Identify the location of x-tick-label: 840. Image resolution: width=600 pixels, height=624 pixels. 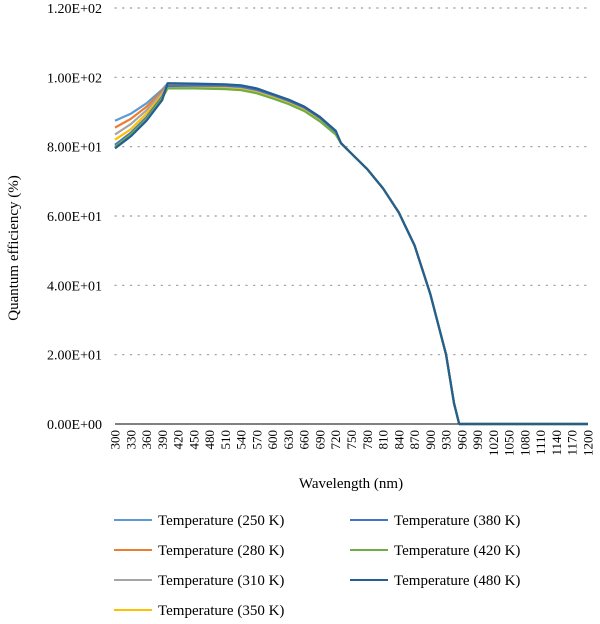
(398, 440).